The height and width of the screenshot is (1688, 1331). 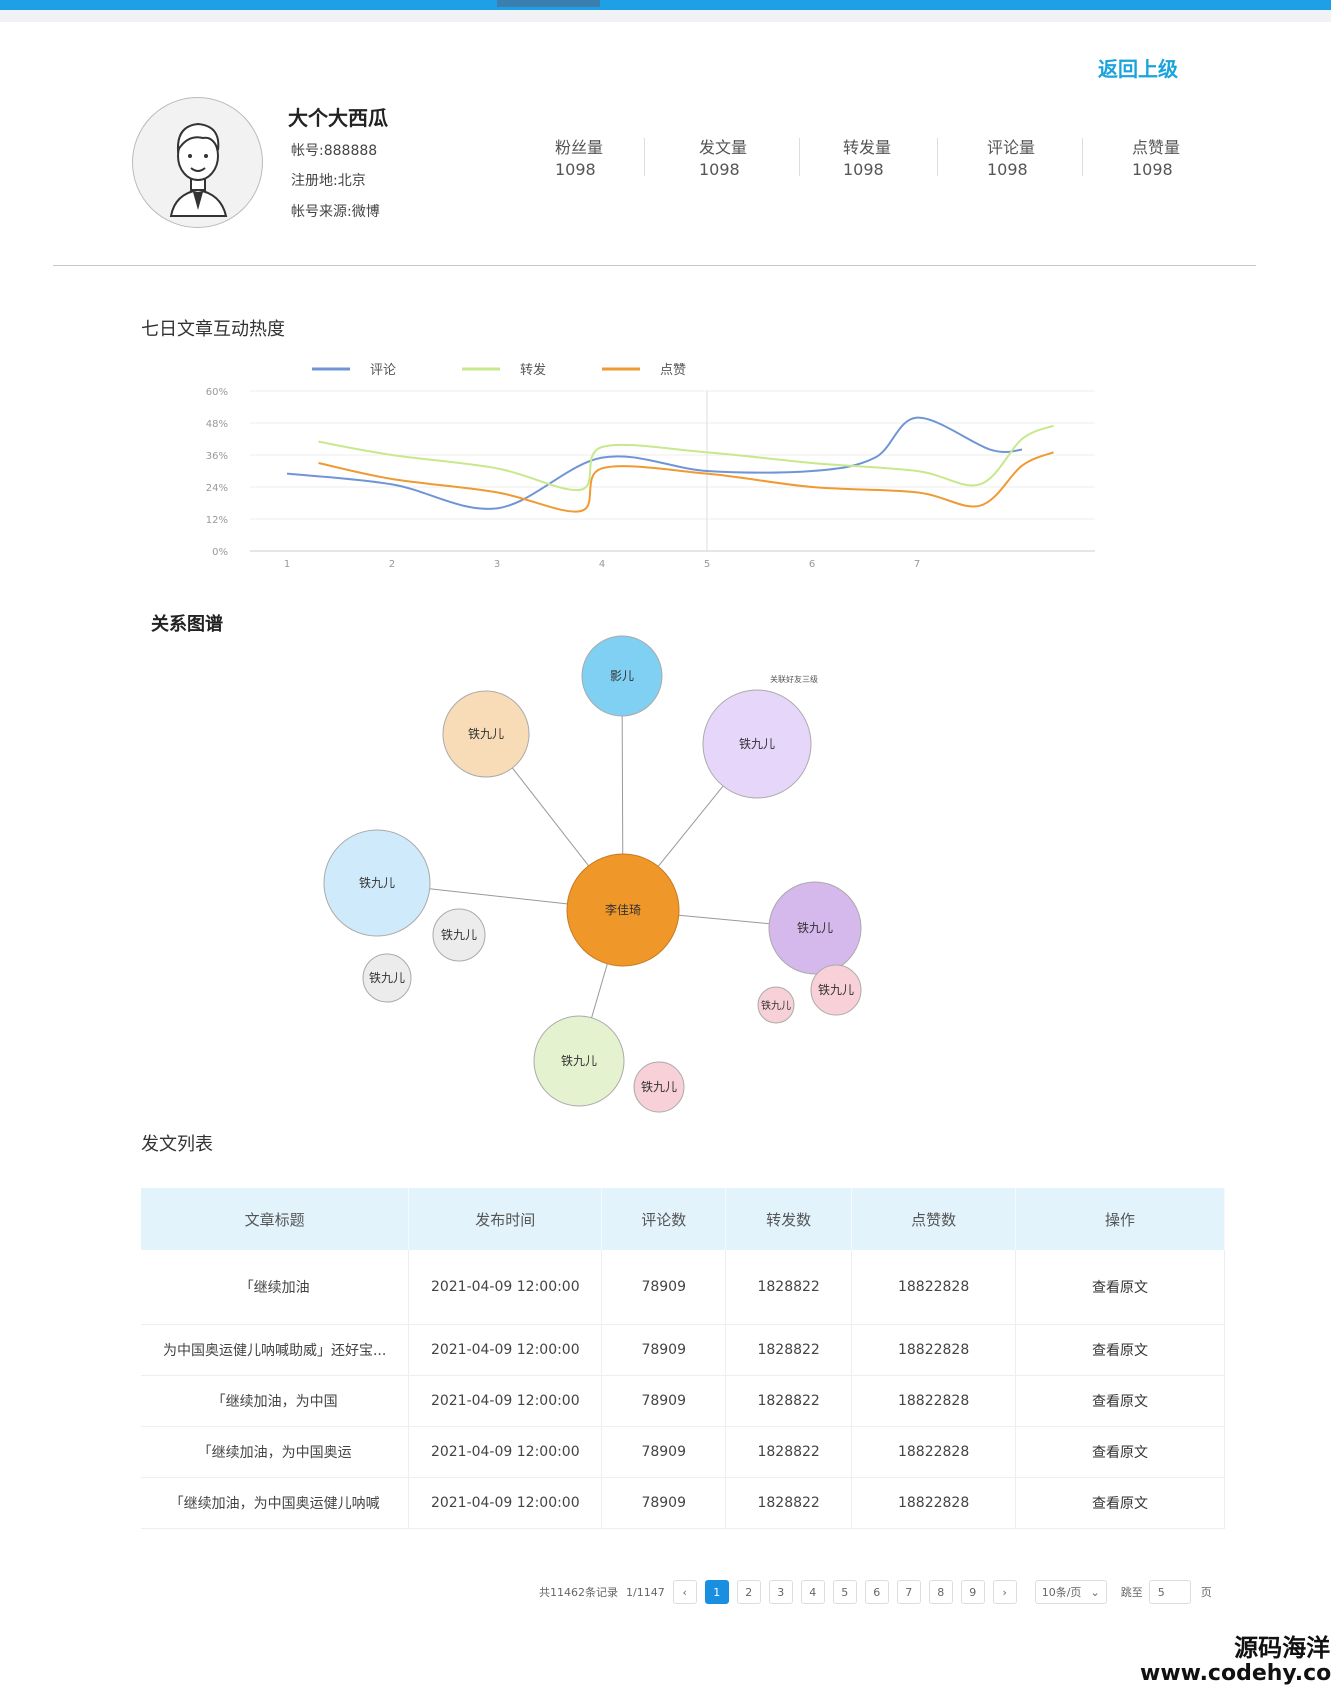 I want to click on x-tick-label: 2, so click(x=392, y=564).